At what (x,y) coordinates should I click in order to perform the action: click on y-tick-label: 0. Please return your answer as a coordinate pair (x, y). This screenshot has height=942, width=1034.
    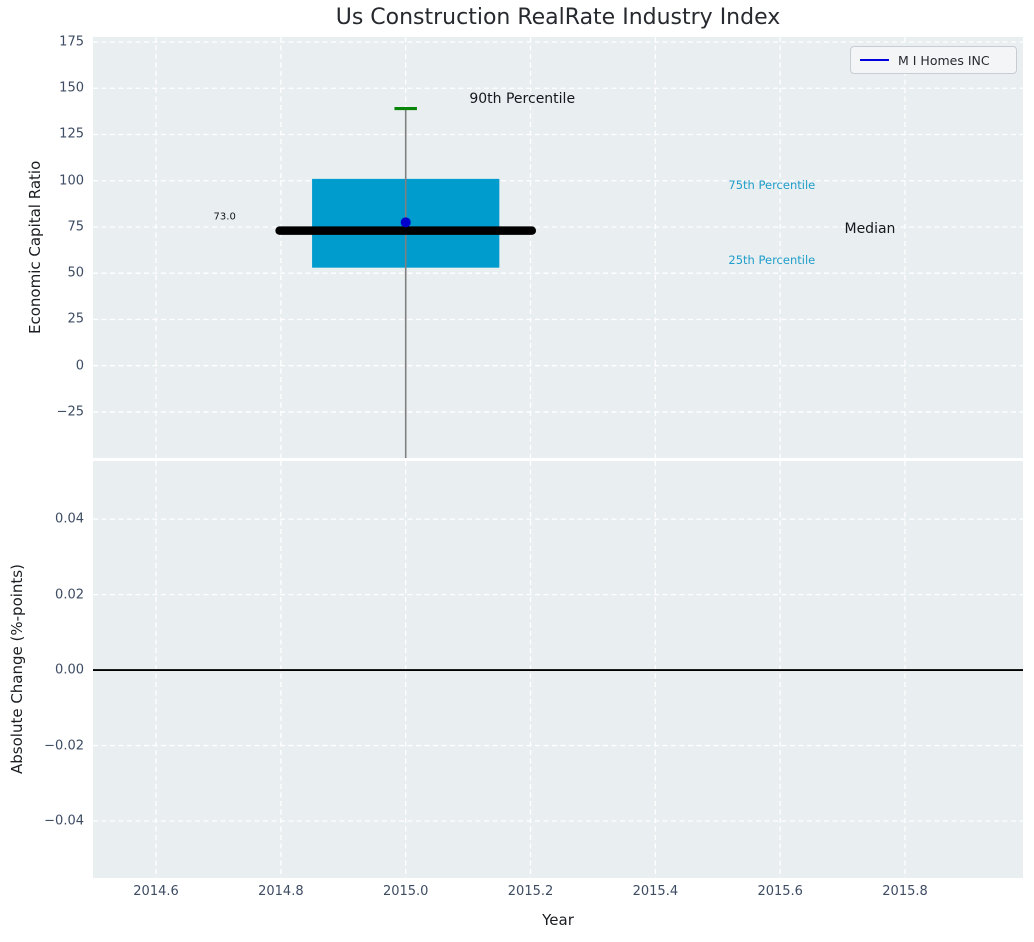
    Looking at the image, I should click on (79, 366).